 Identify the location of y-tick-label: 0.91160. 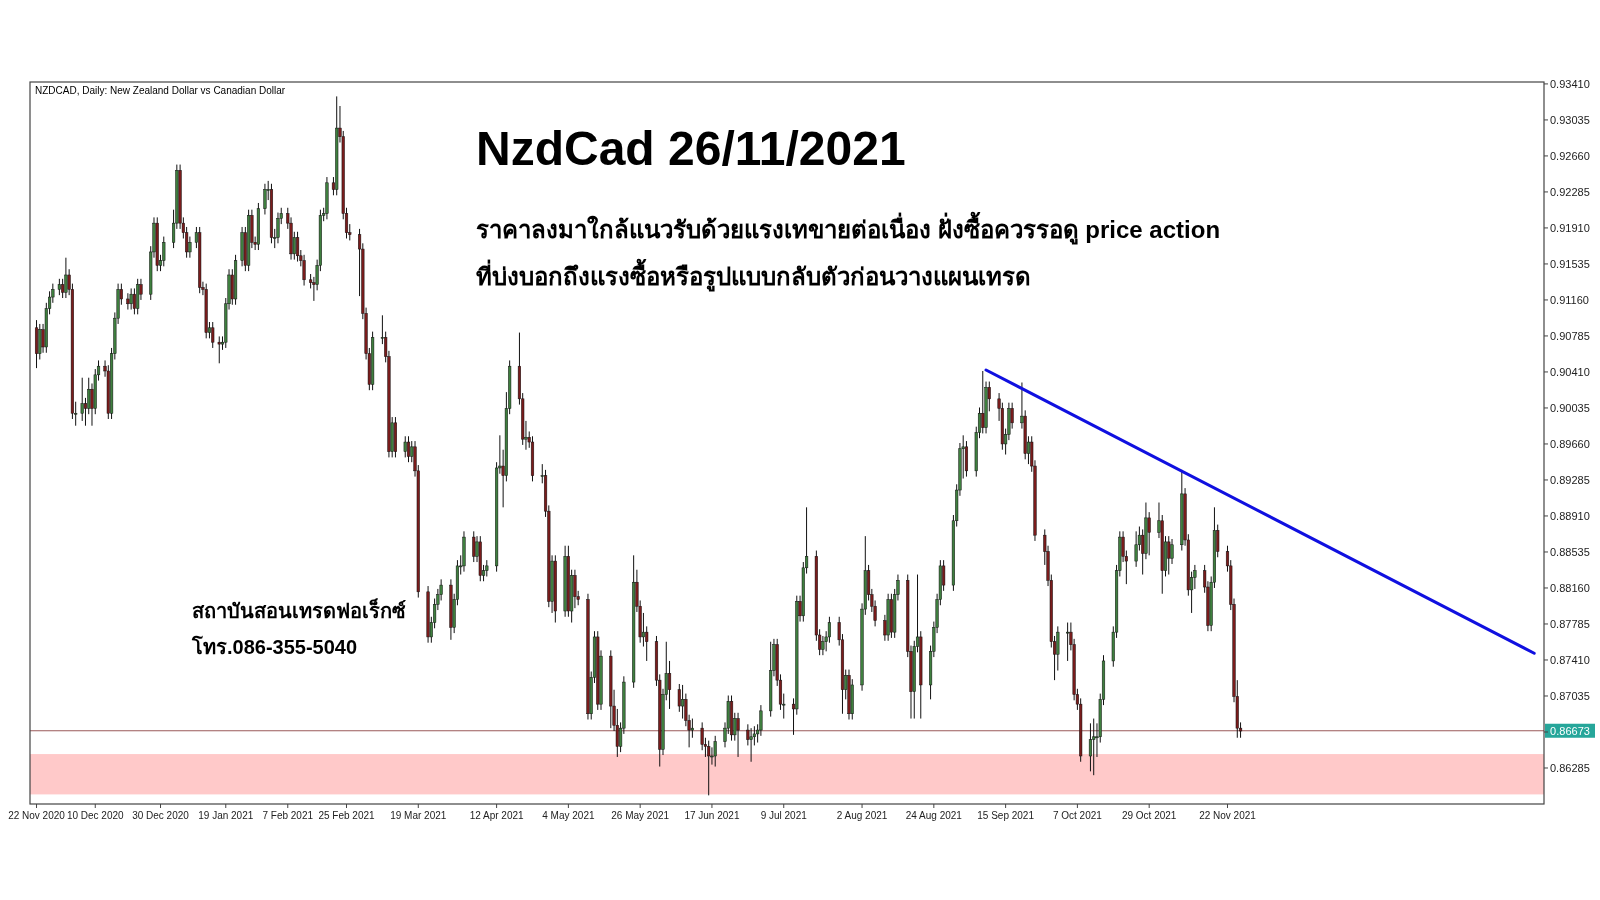
(1569, 299).